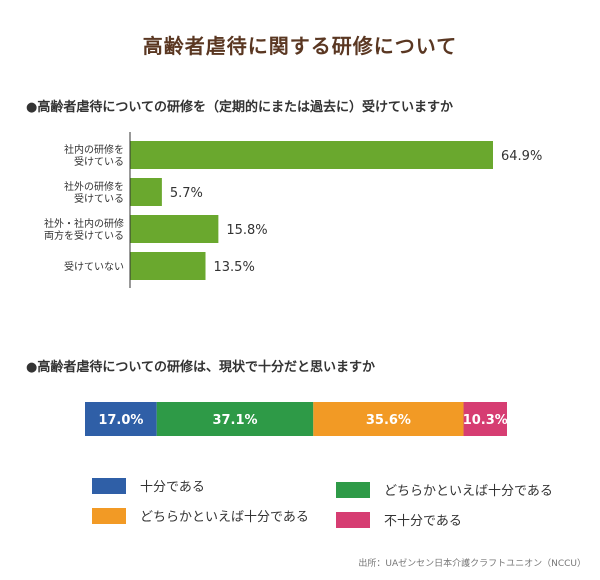 This screenshot has height=580, width=600. What do you see at coordinates (234, 267) in the screenshot?
I see `bar-value-label-4: 13.5%` at bounding box center [234, 267].